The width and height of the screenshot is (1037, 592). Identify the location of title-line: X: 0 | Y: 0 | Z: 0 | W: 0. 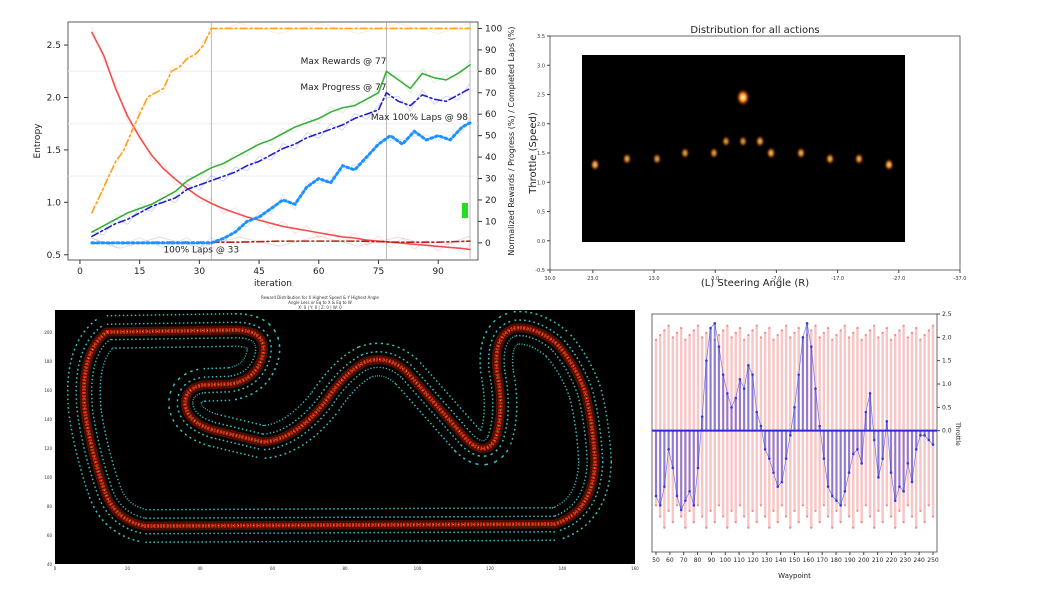
(320, 307).